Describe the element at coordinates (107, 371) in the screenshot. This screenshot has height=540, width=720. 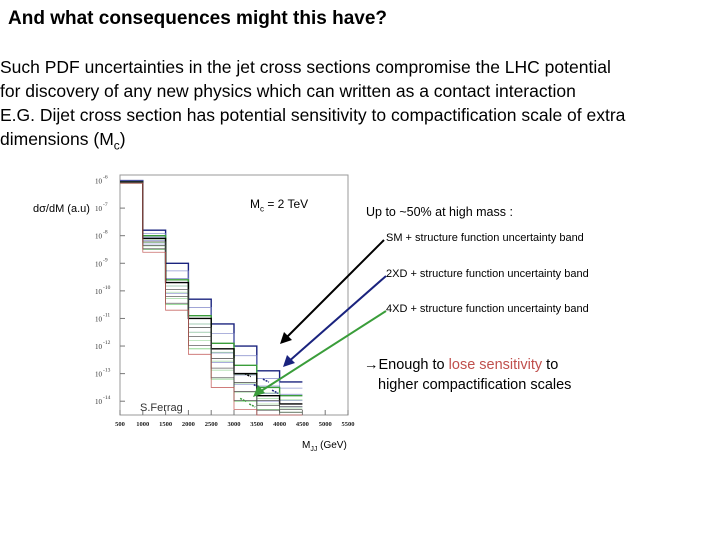
I see `y-tick-exponent: -13` at that location.